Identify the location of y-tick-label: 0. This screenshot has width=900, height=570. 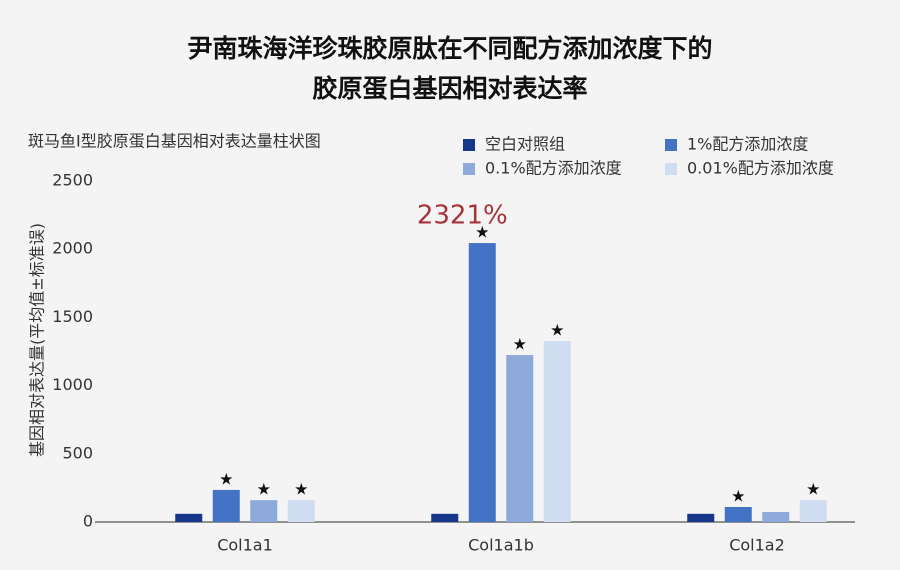
(88, 521).